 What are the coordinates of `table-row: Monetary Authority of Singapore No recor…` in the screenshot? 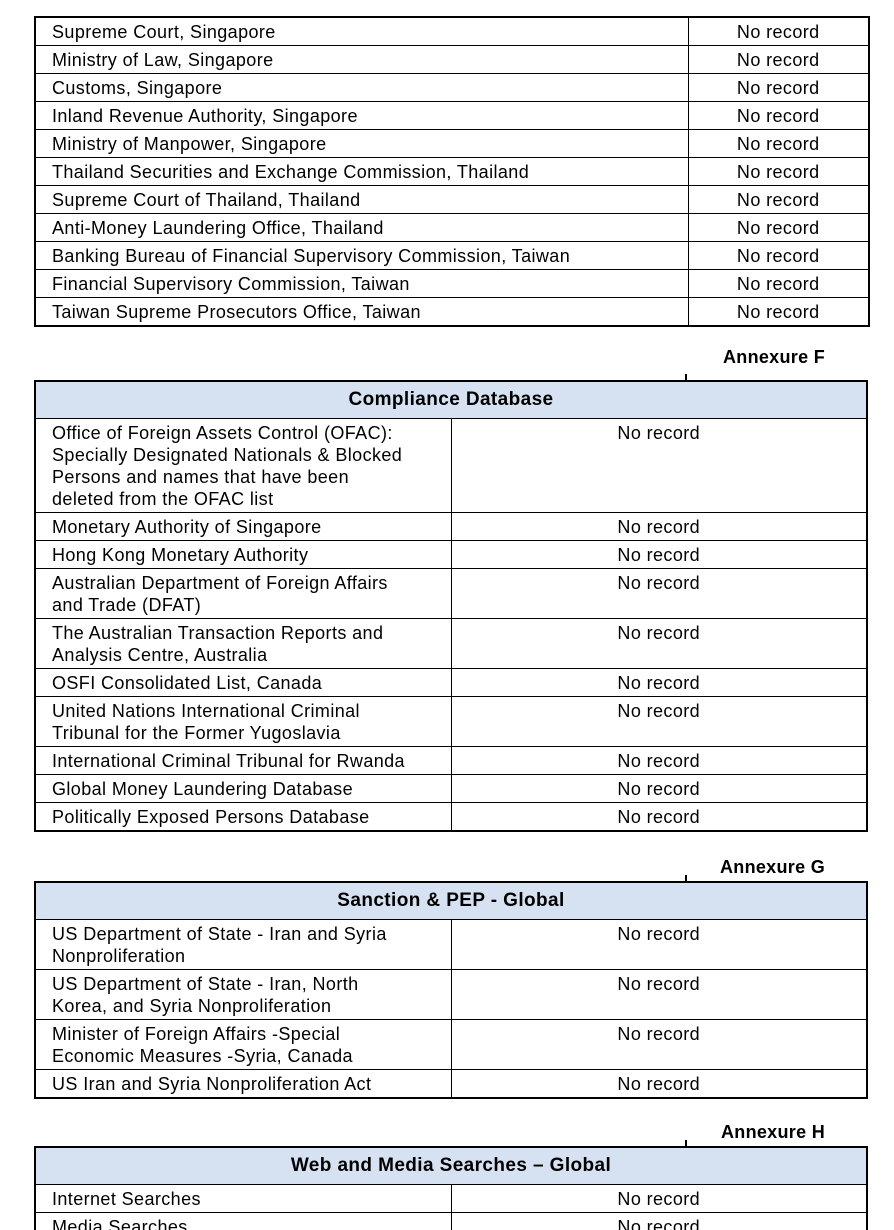 It's located at (451, 526).